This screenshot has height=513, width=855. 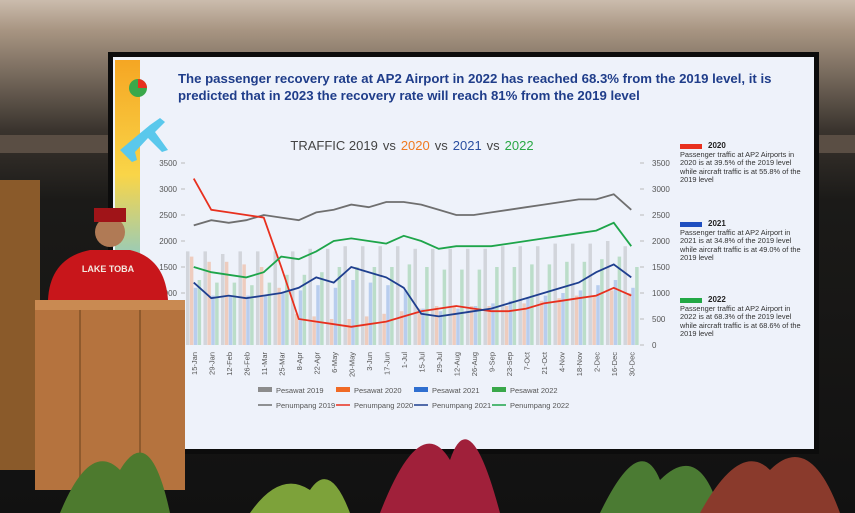 I want to click on x-tick-label: 23-Sep, so click(x=509, y=364).